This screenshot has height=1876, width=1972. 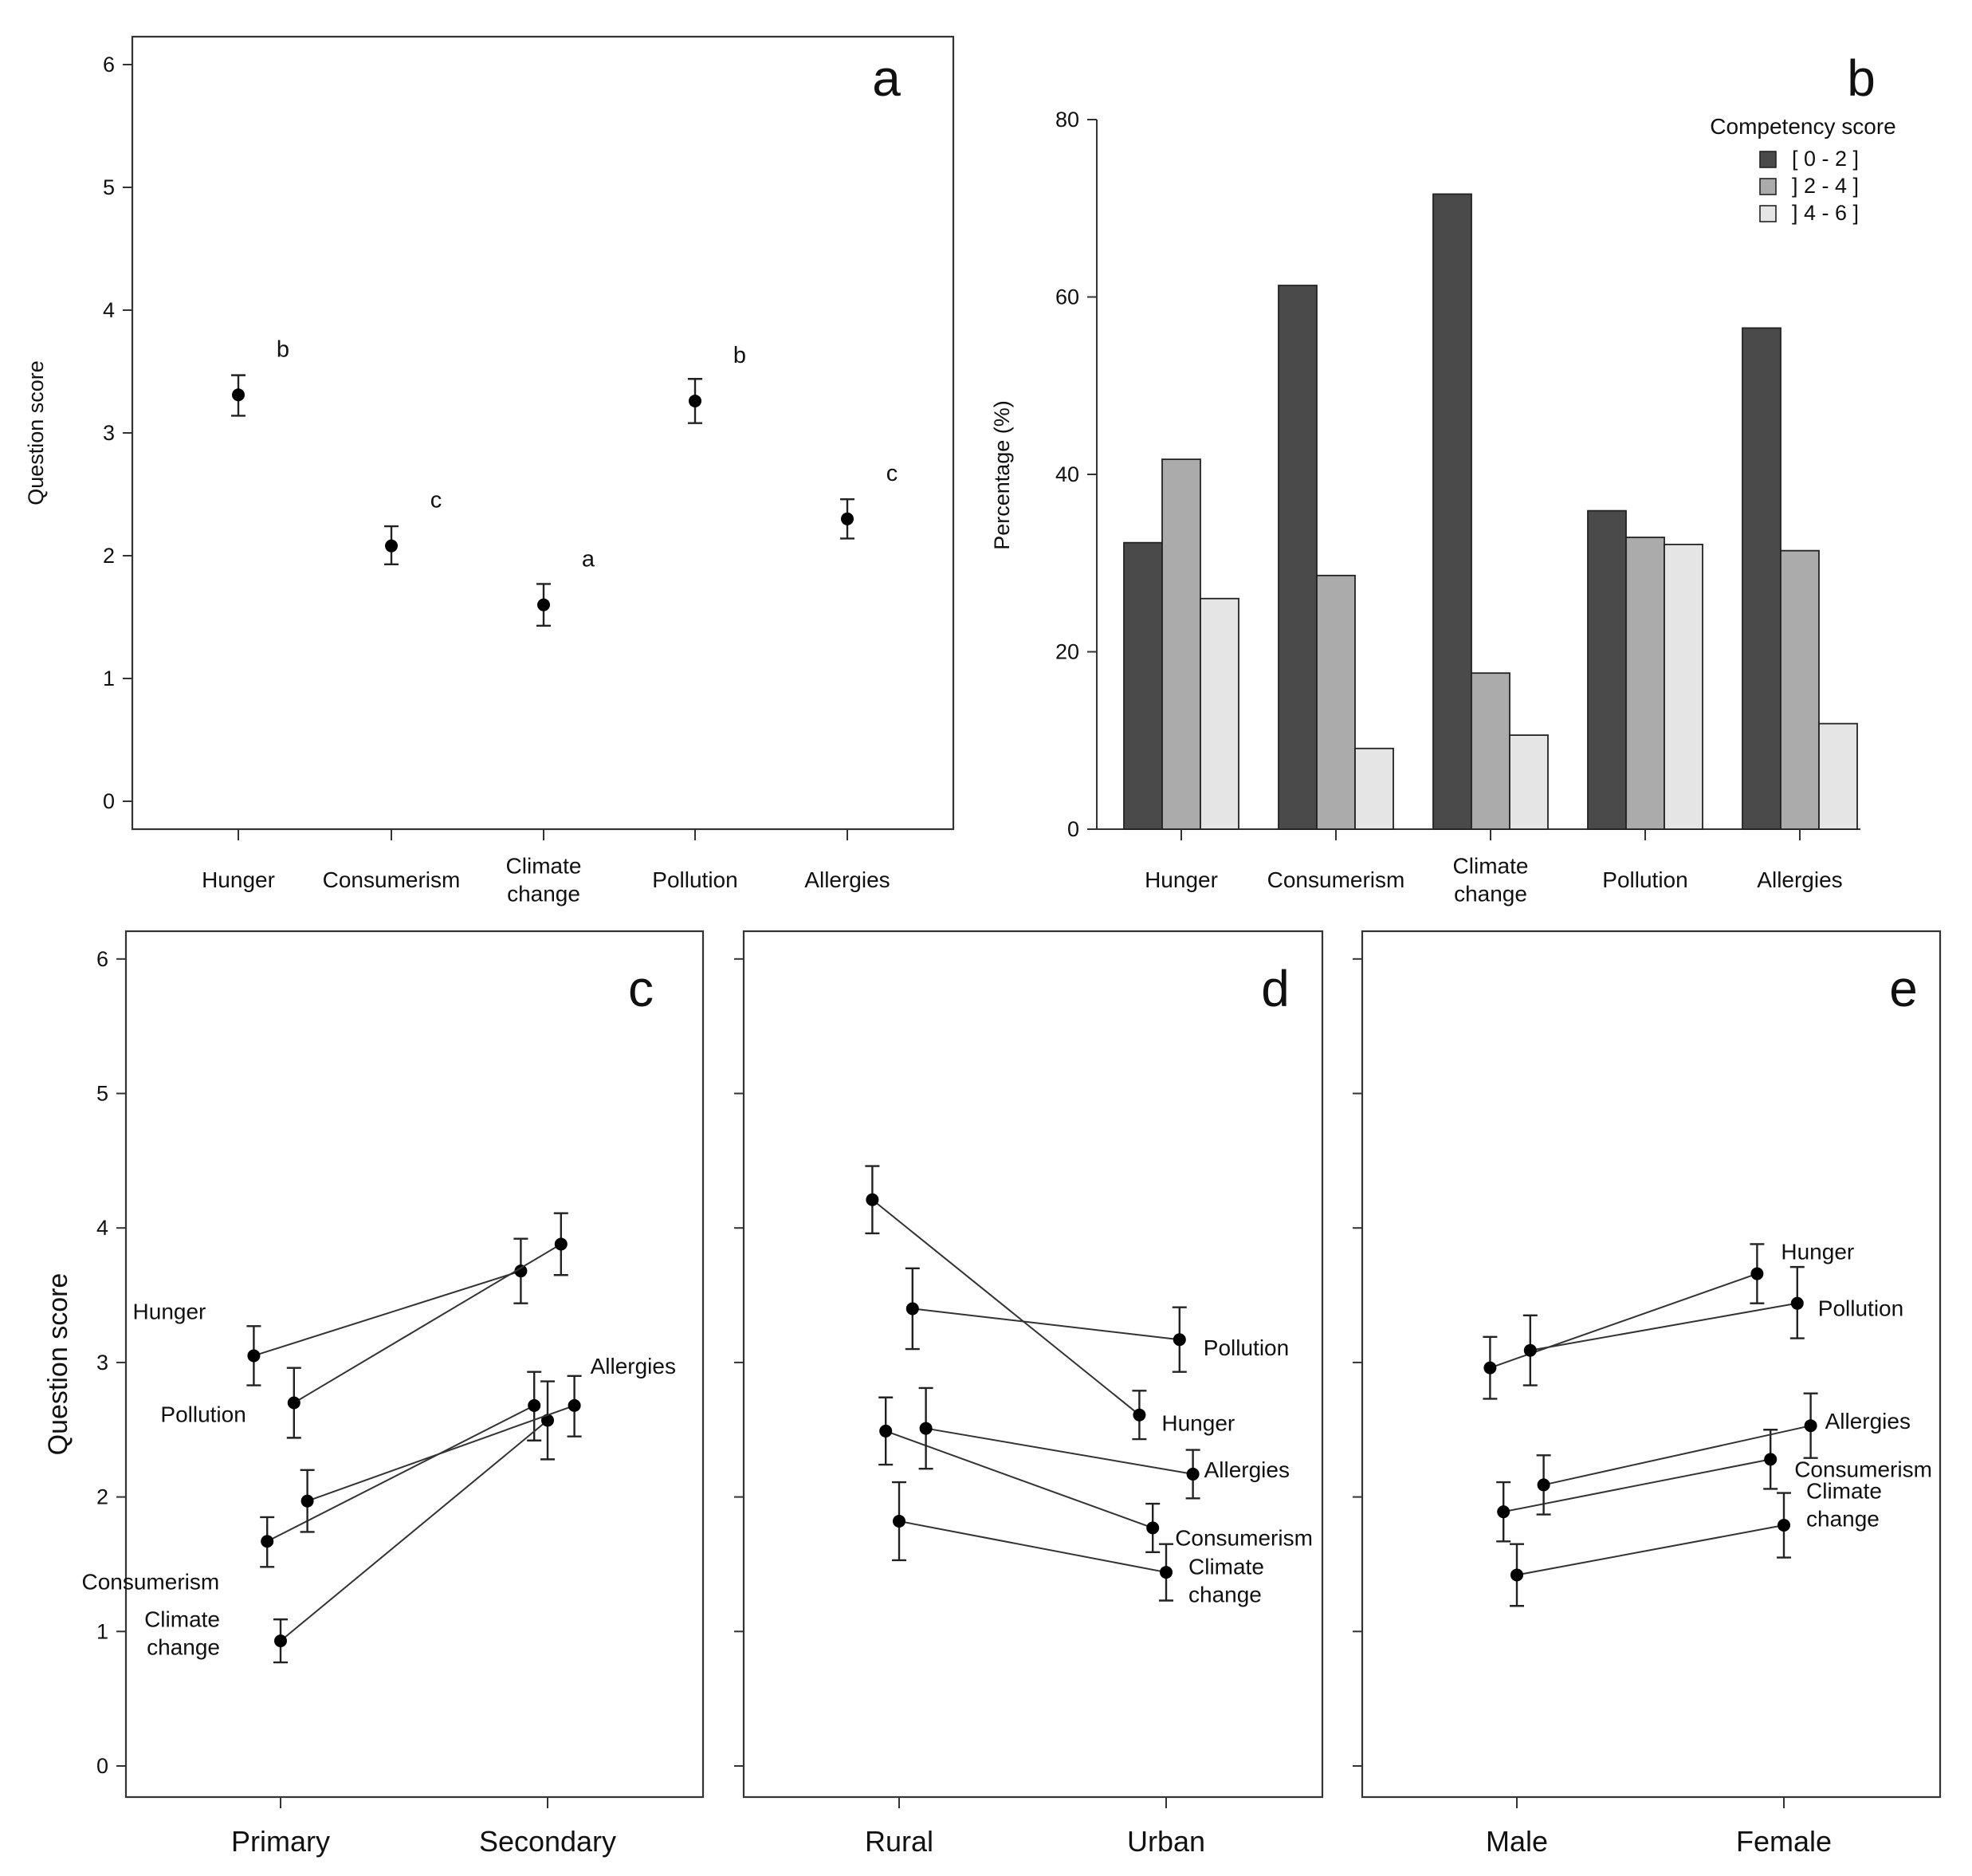 I want to click on plot-frame, so click(x=1652, y=1365).